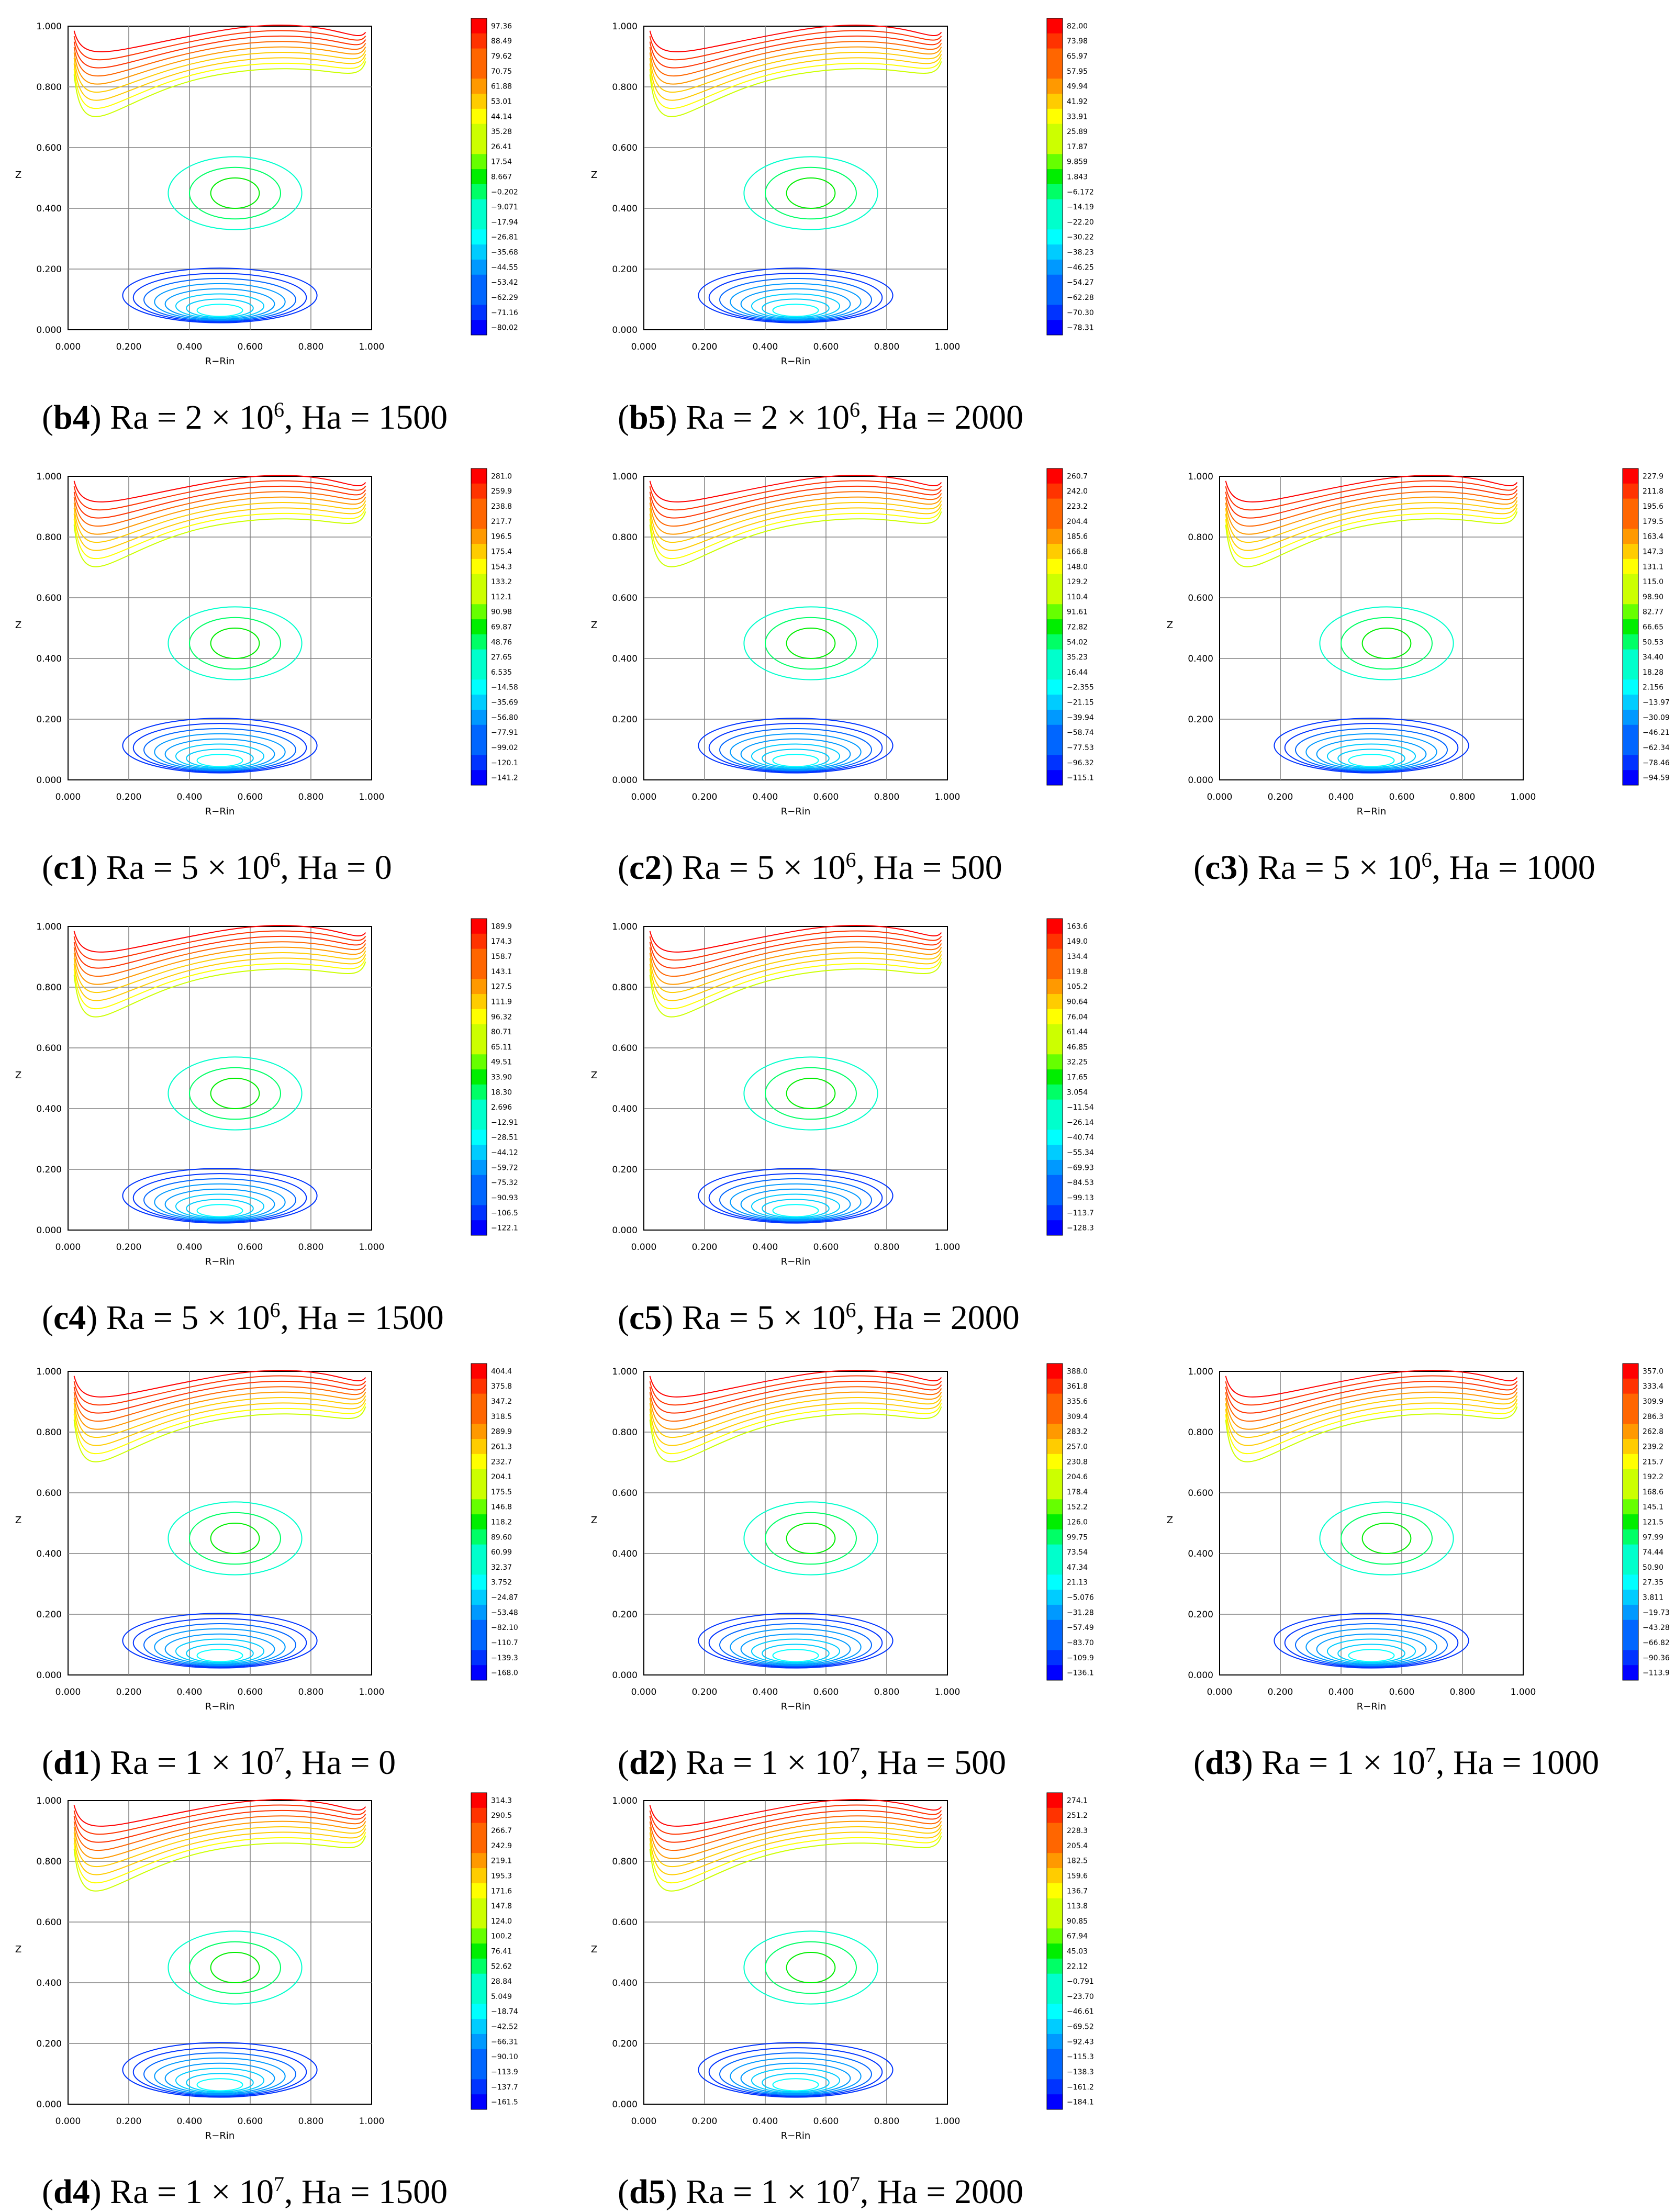 The width and height of the screenshot is (1675, 2212). I want to click on caption-part: 7, so click(1430, 1755).